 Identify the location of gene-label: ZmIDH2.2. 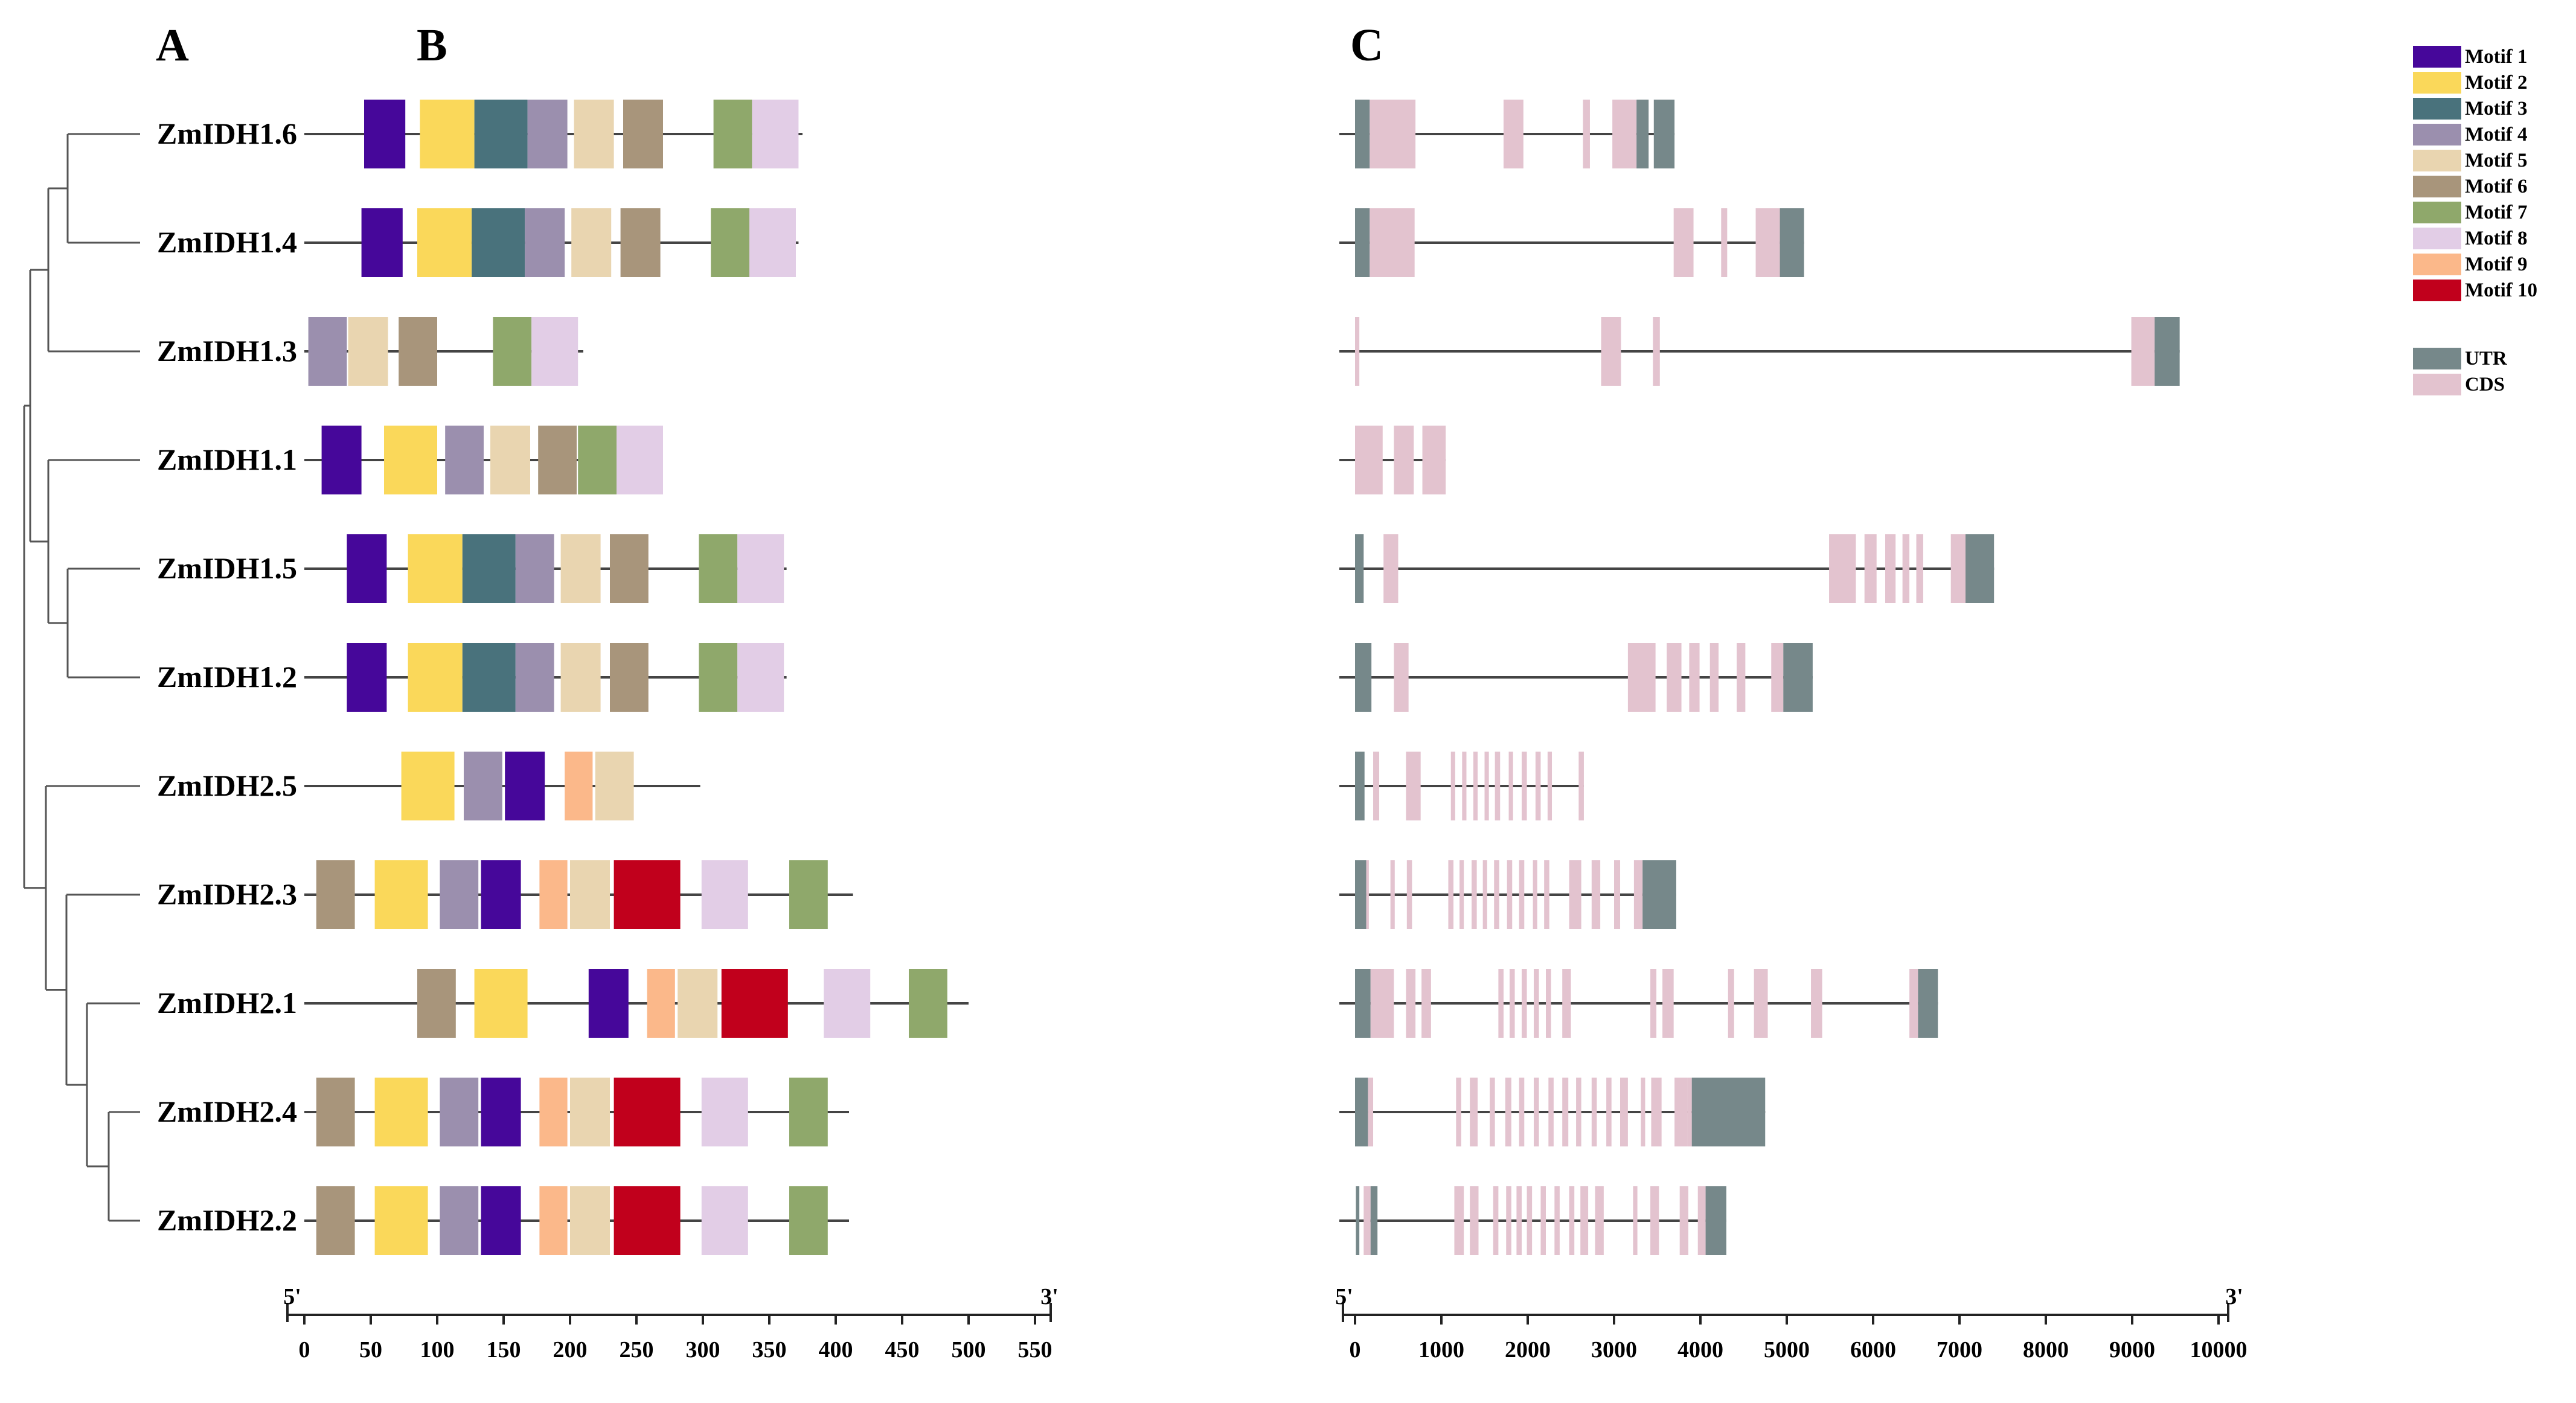
(227, 1220).